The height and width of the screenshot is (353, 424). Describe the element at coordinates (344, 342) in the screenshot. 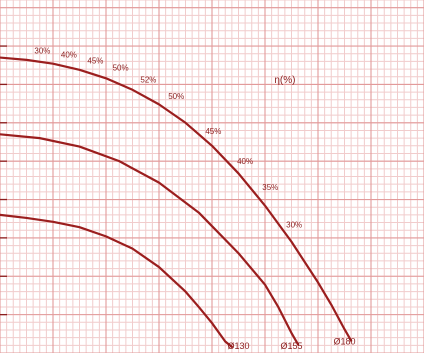

I see `curve-label-2: Ø180` at that location.